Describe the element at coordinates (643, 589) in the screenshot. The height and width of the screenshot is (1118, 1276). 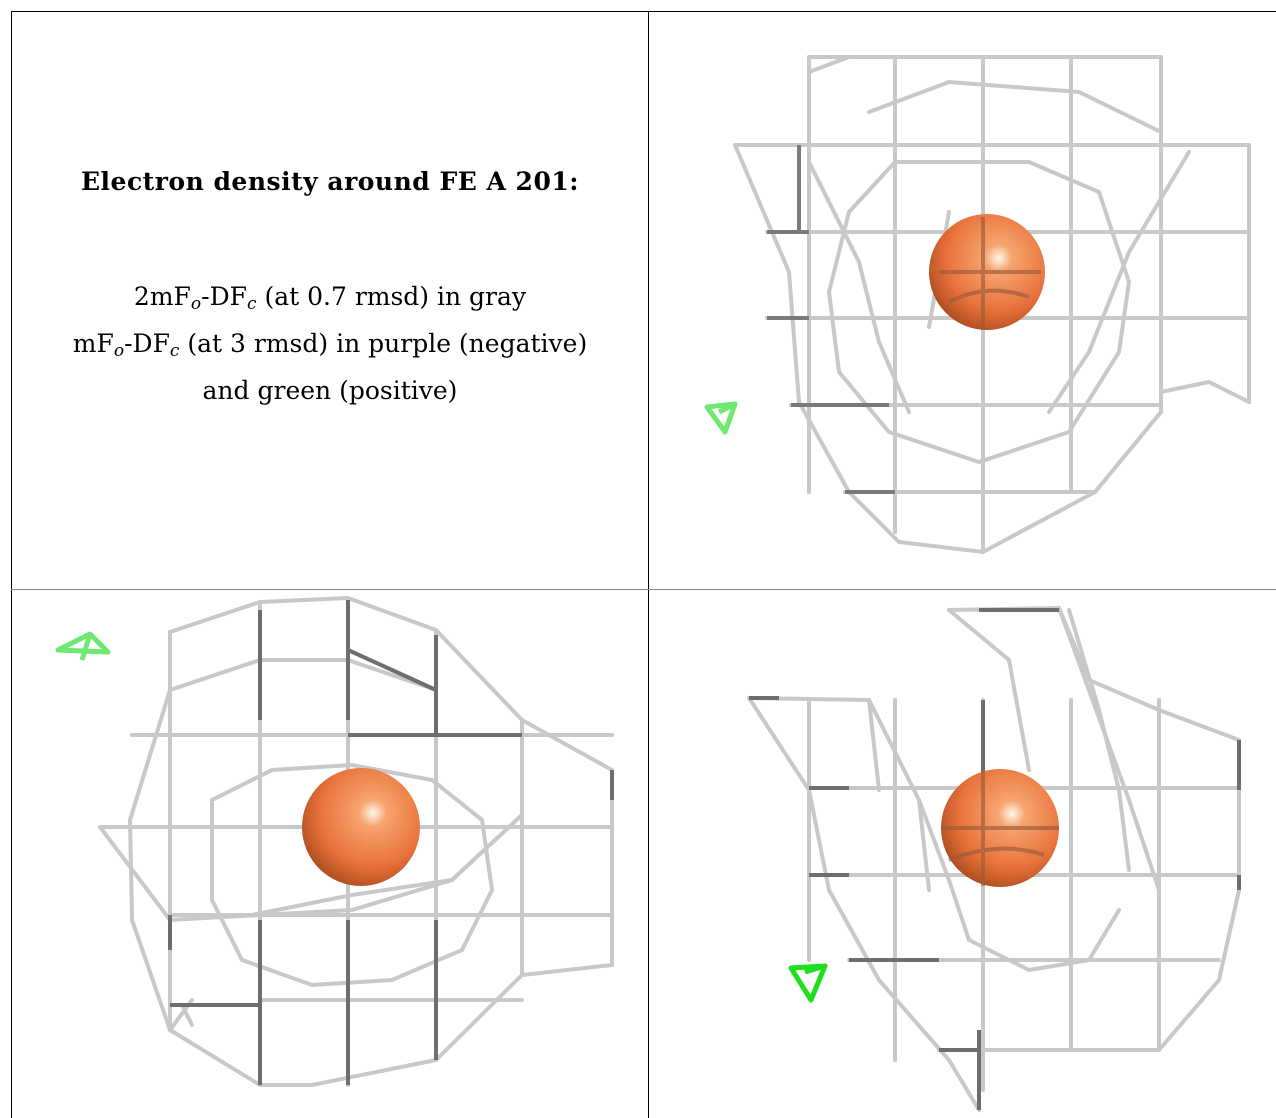
I see `middle-divider` at that location.